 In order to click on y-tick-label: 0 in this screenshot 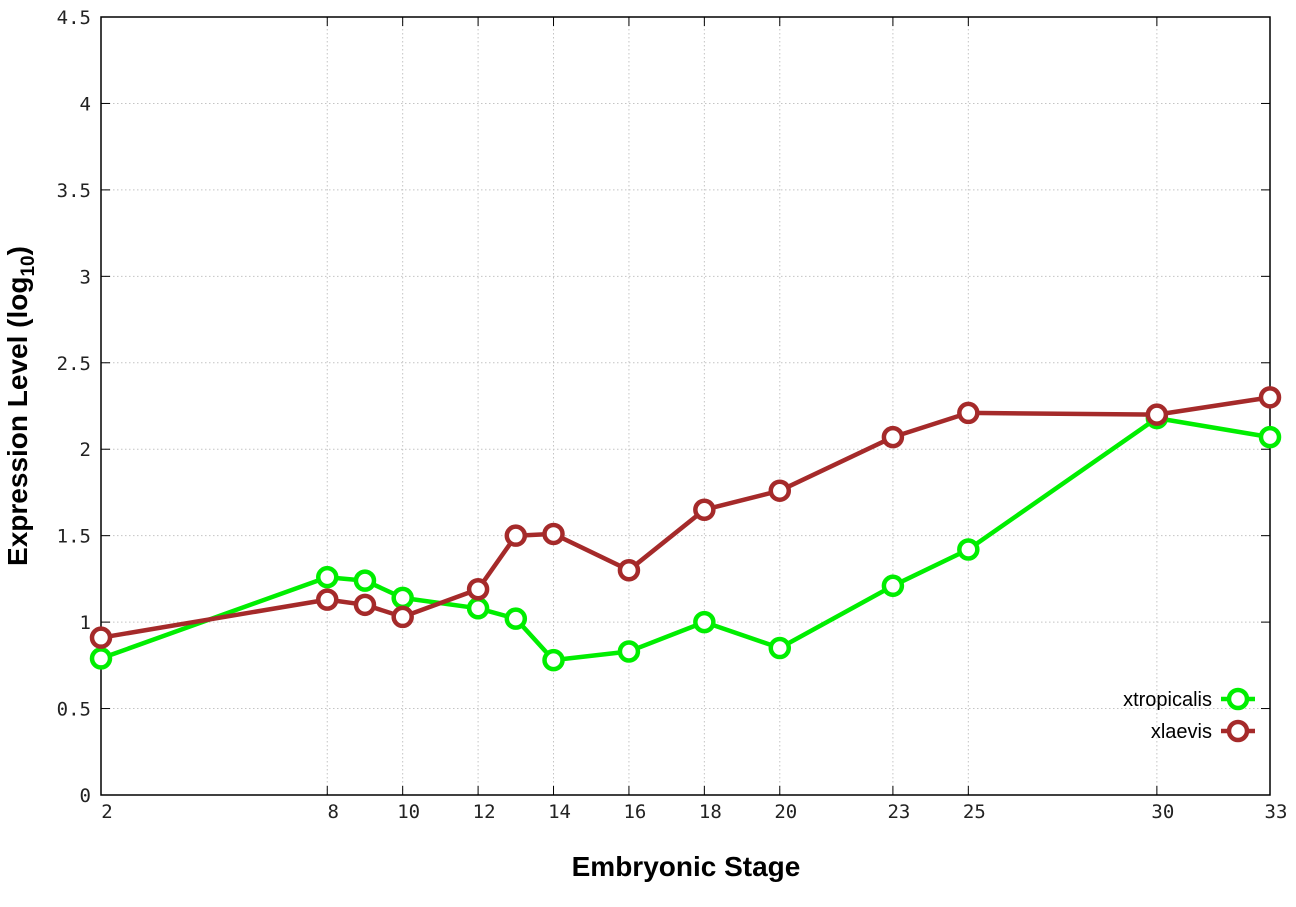, I will do `click(85, 796)`.